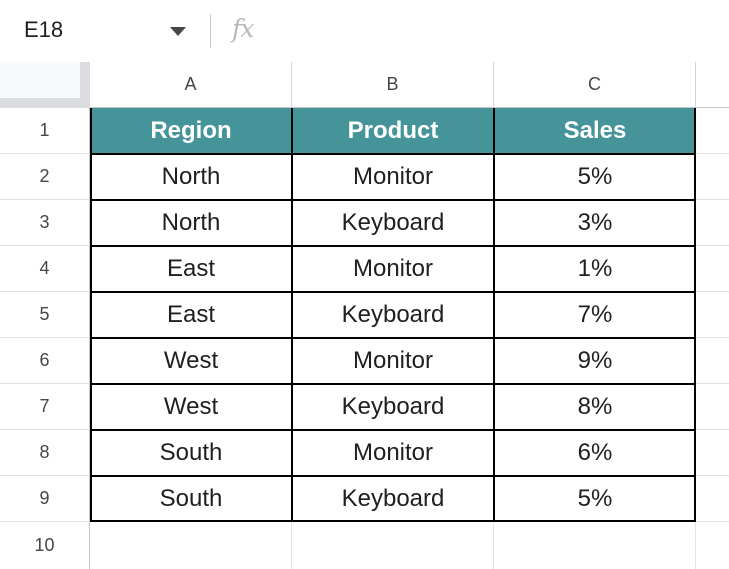  I want to click on formula-bar: E18 fx, so click(364, 31).